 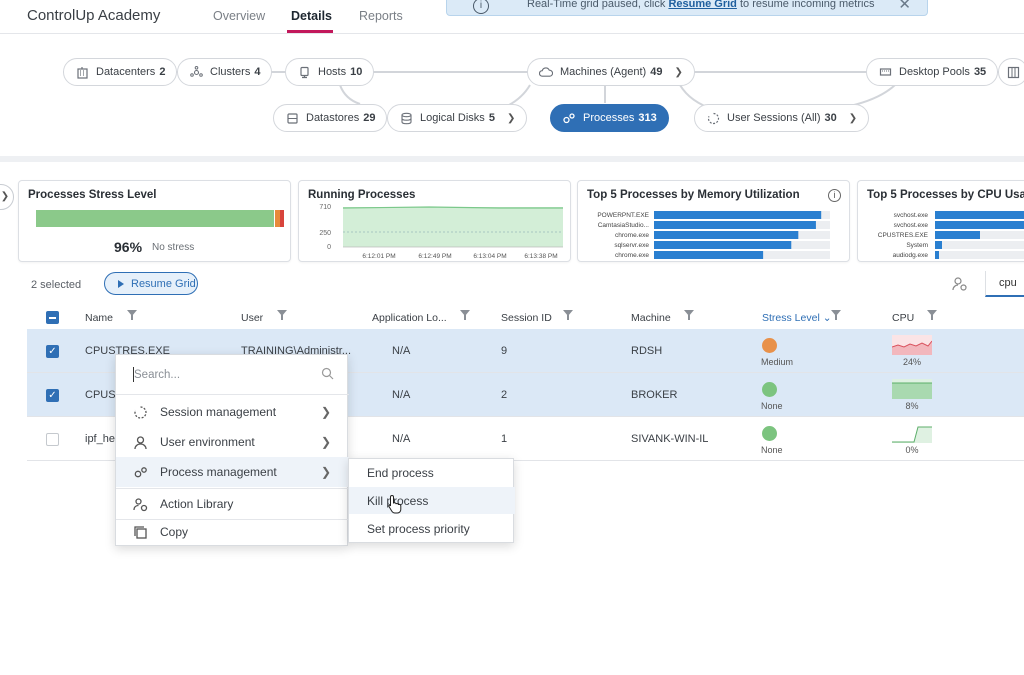 I want to click on cell-session-id: 2, so click(x=504, y=395).